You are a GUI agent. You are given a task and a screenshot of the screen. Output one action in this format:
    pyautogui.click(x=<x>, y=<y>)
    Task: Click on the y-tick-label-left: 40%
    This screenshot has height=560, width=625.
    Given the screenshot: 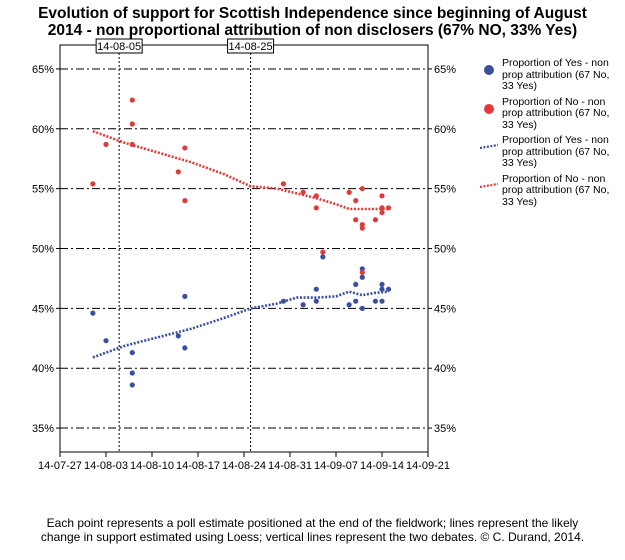 What is the action you would take?
    pyautogui.click(x=43, y=369)
    